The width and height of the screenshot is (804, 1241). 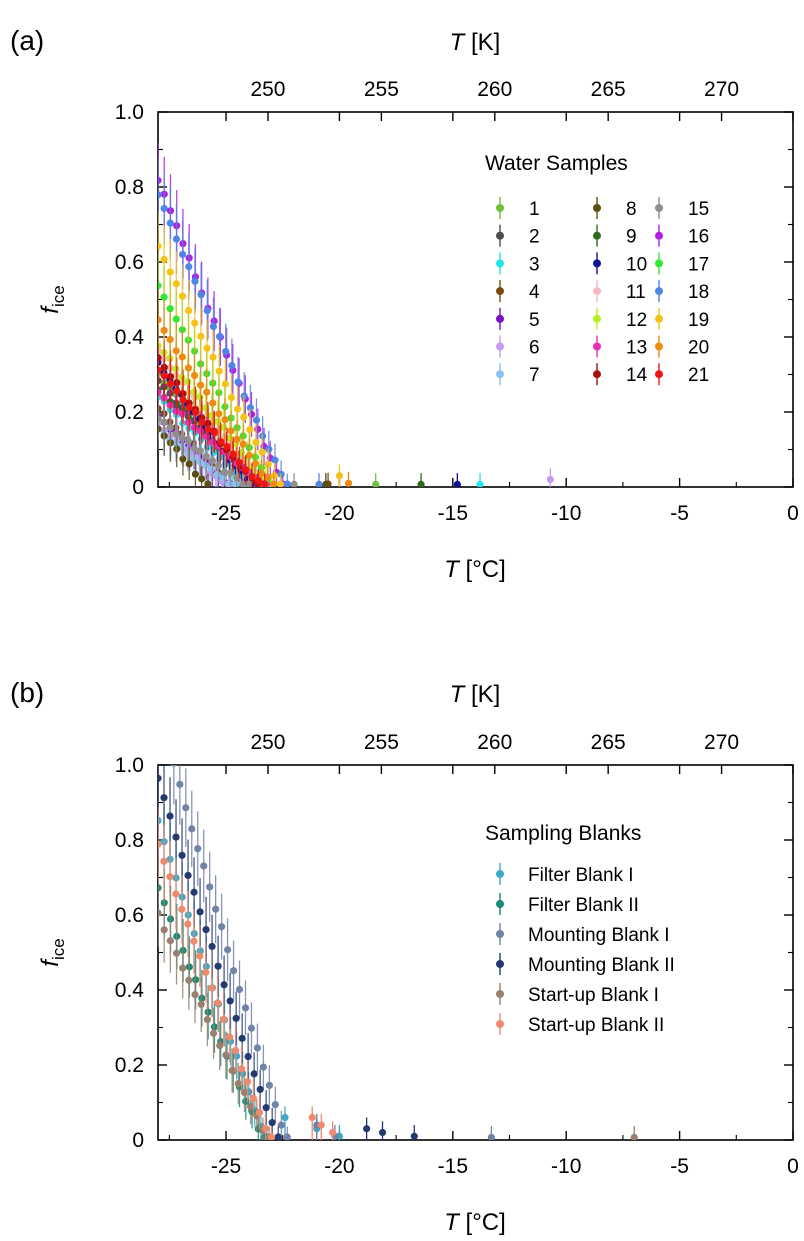 What do you see at coordinates (129, 262) in the screenshot?
I see `y-tick-label: 0.6` at bounding box center [129, 262].